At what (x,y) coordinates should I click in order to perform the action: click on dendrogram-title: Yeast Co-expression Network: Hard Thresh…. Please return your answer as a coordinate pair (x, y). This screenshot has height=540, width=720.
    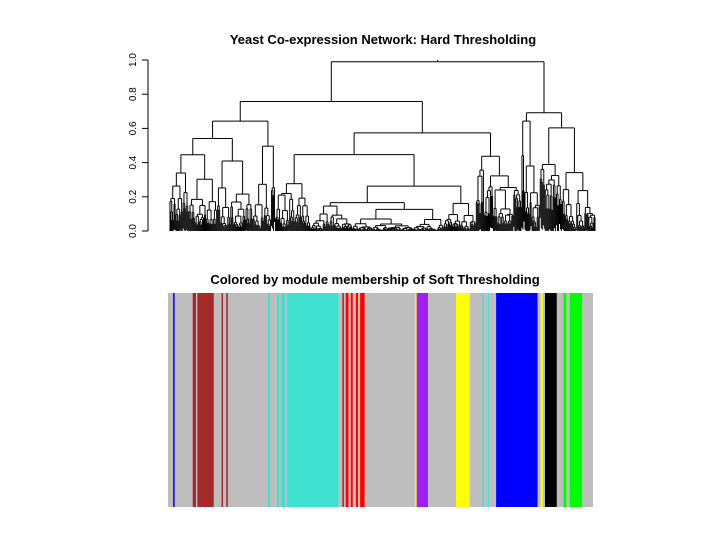
    Looking at the image, I should click on (383, 39).